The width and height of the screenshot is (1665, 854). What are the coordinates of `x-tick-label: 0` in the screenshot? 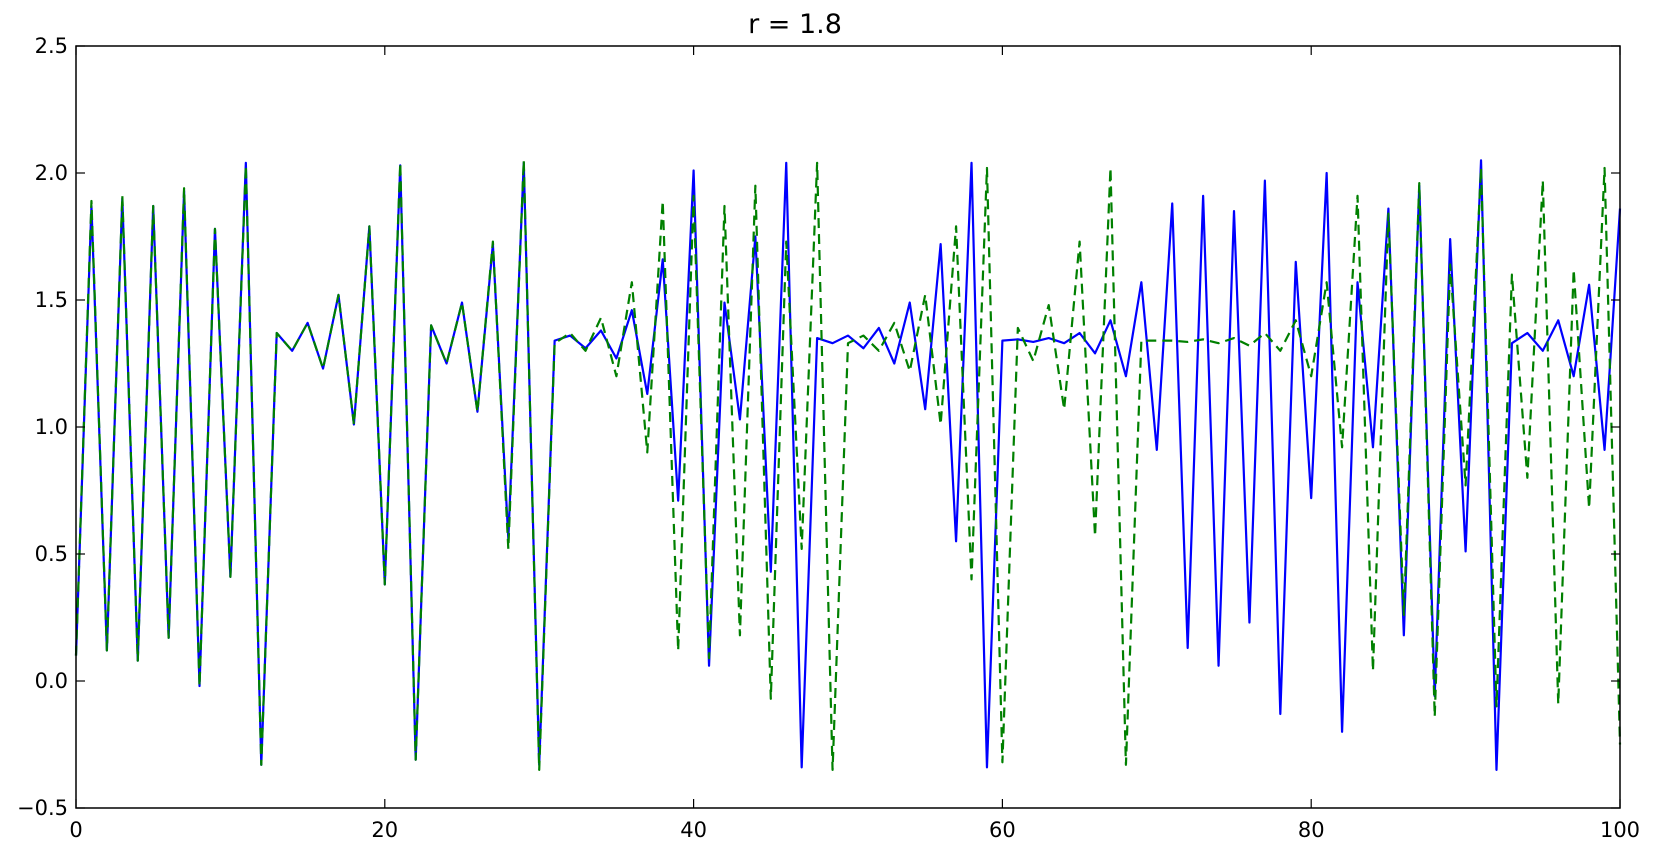 It's located at (75, 830).